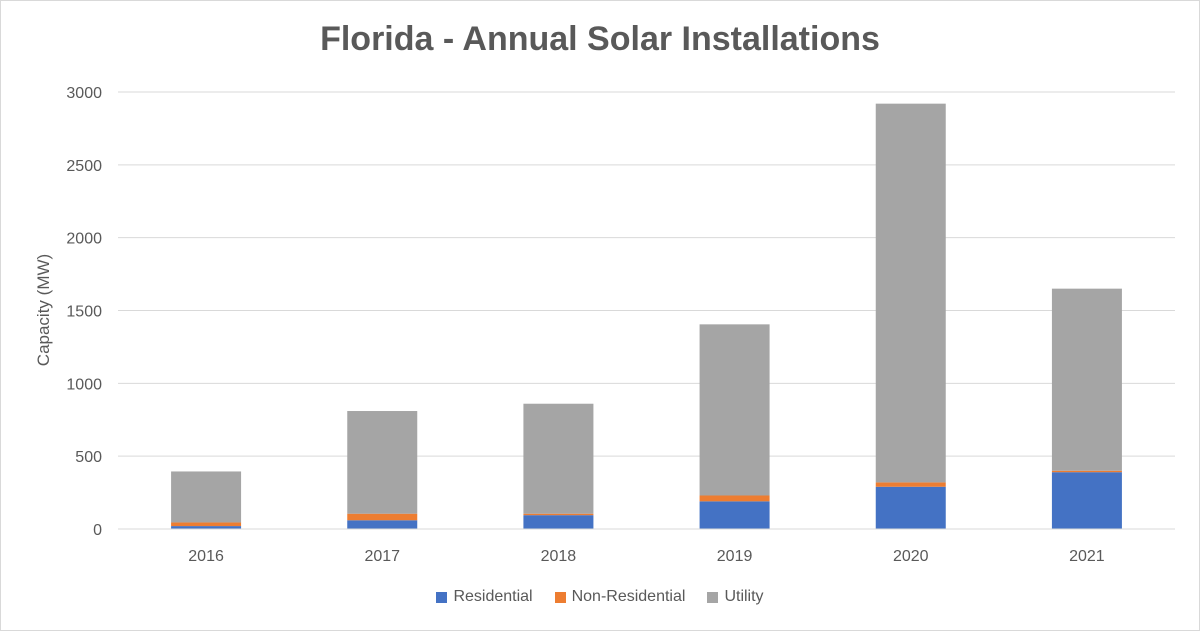 This screenshot has width=1200, height=631. I want to click on bar-residential-2016, so click(206, 527).